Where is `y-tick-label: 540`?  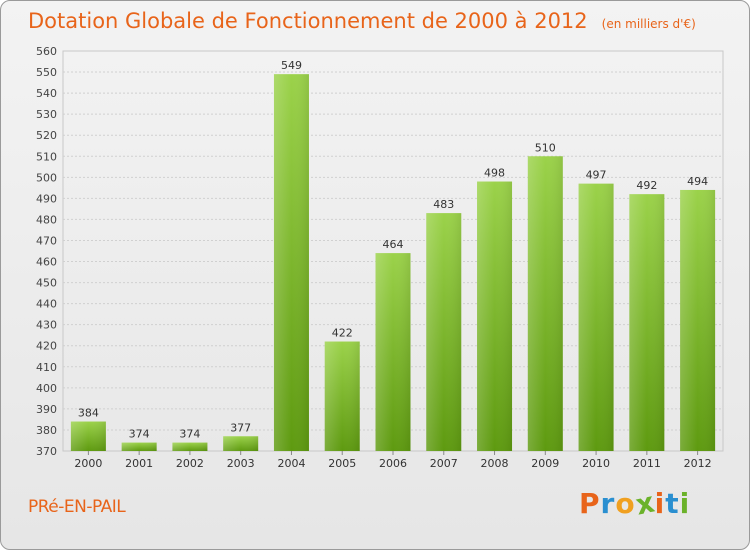 y-tick-label: 540 is located at coordinates (46, 93).